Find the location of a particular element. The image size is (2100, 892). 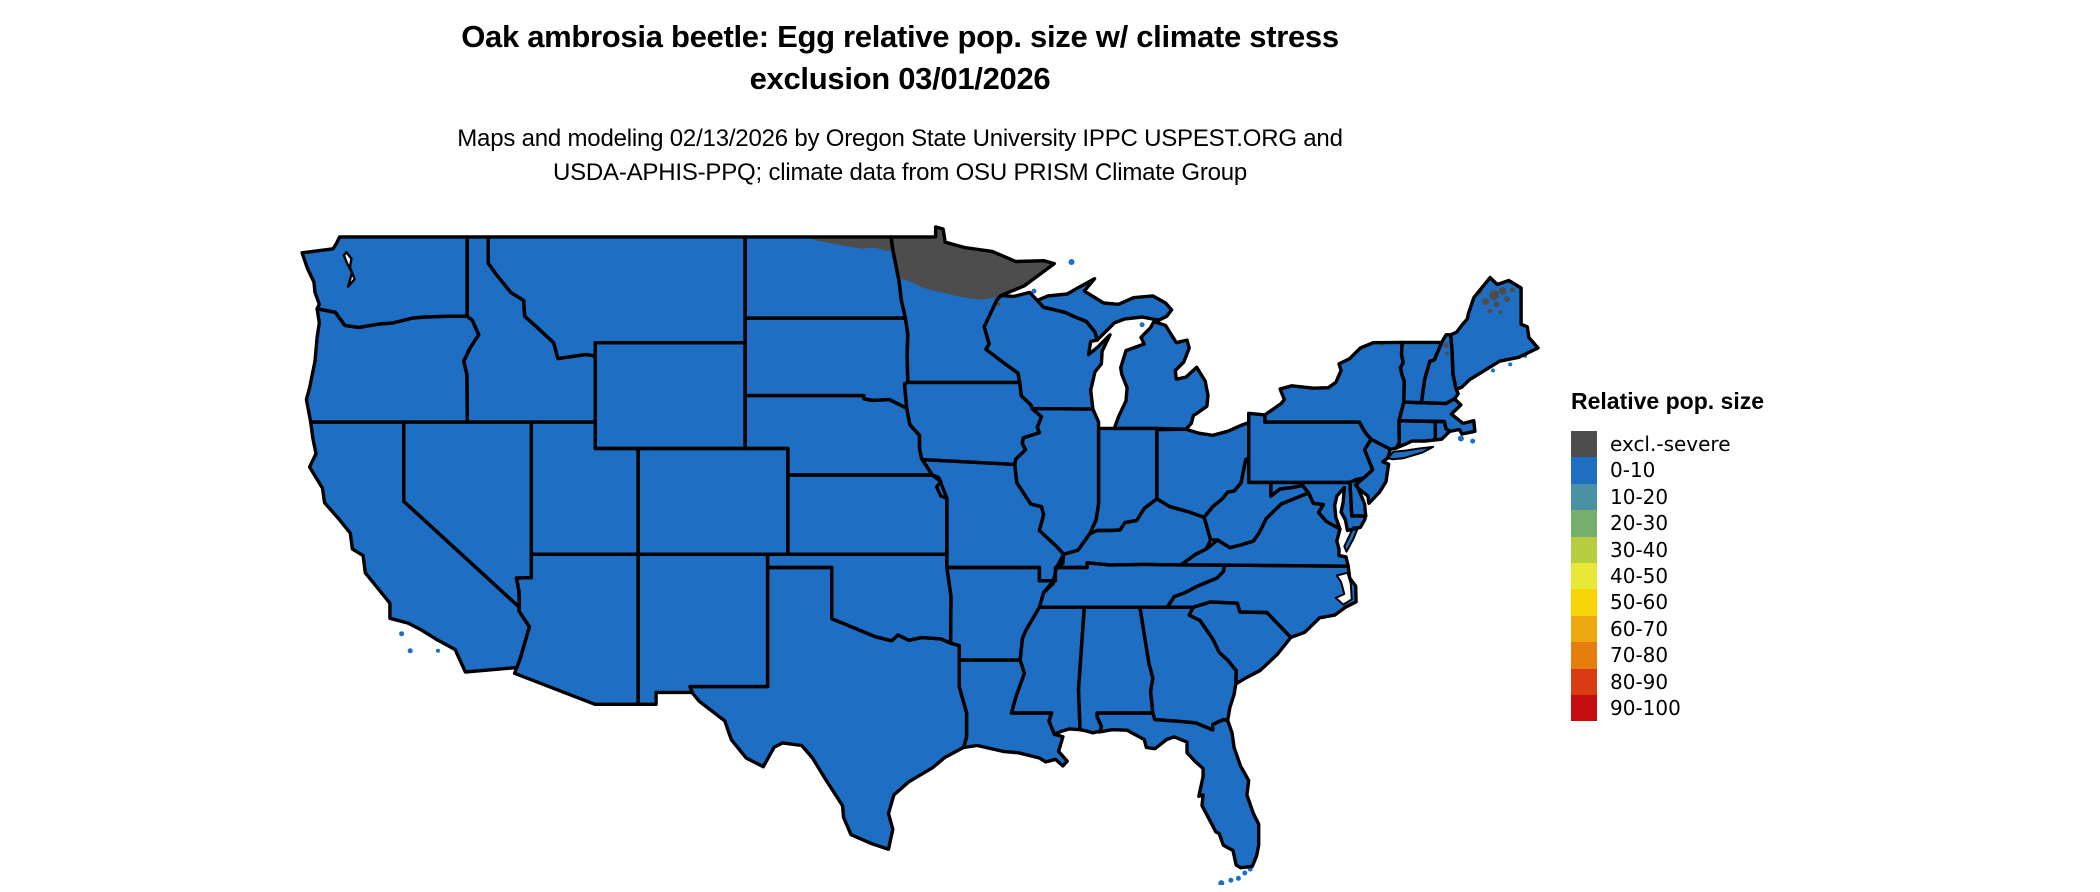

legend-label: 60-70 is located at coordinates (1639, 628).